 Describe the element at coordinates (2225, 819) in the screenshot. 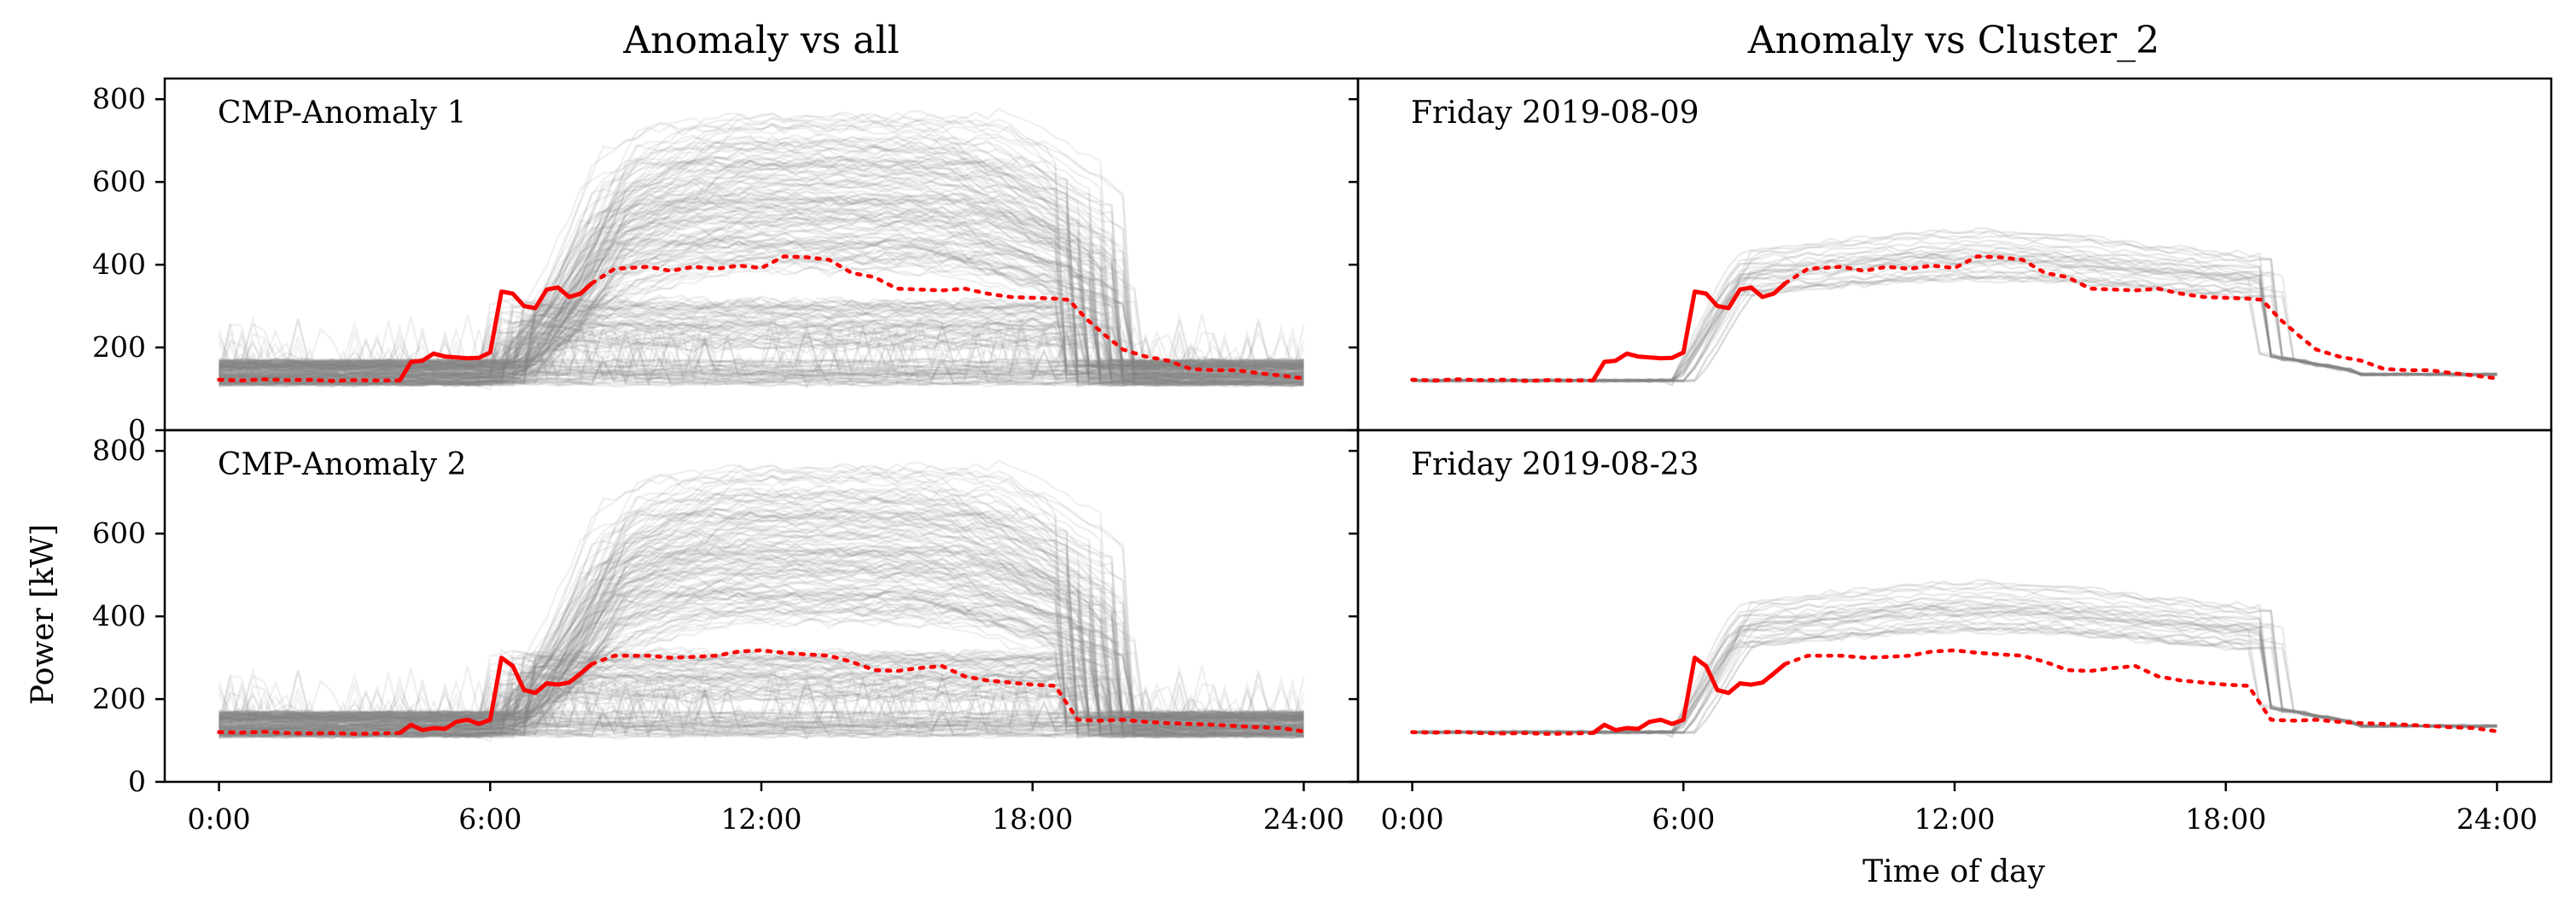

I see `x-tick-label: 18:00` at that location.